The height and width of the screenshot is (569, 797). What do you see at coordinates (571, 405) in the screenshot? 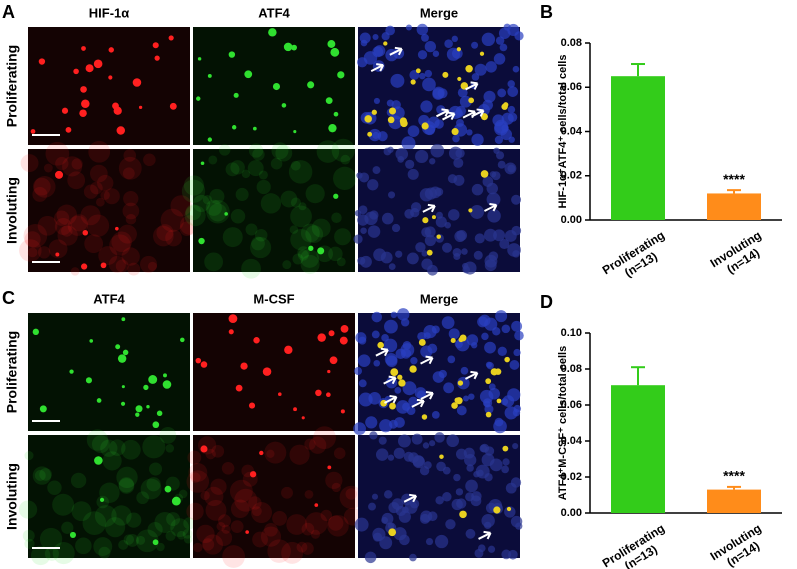
I see `y-tick-label: 0.06` at bounding box center [571, 405].